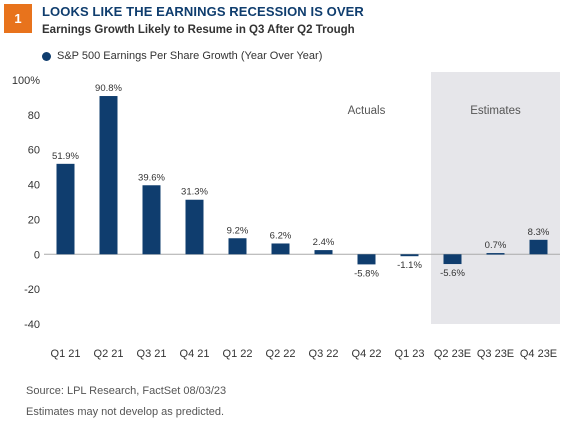 The width and height of the screenshot is (570, 427). What do you see at coordinates (65, 156) in the screenshot?
I see `bar-value-label: 51.9%` at bounding box center [65, 156].